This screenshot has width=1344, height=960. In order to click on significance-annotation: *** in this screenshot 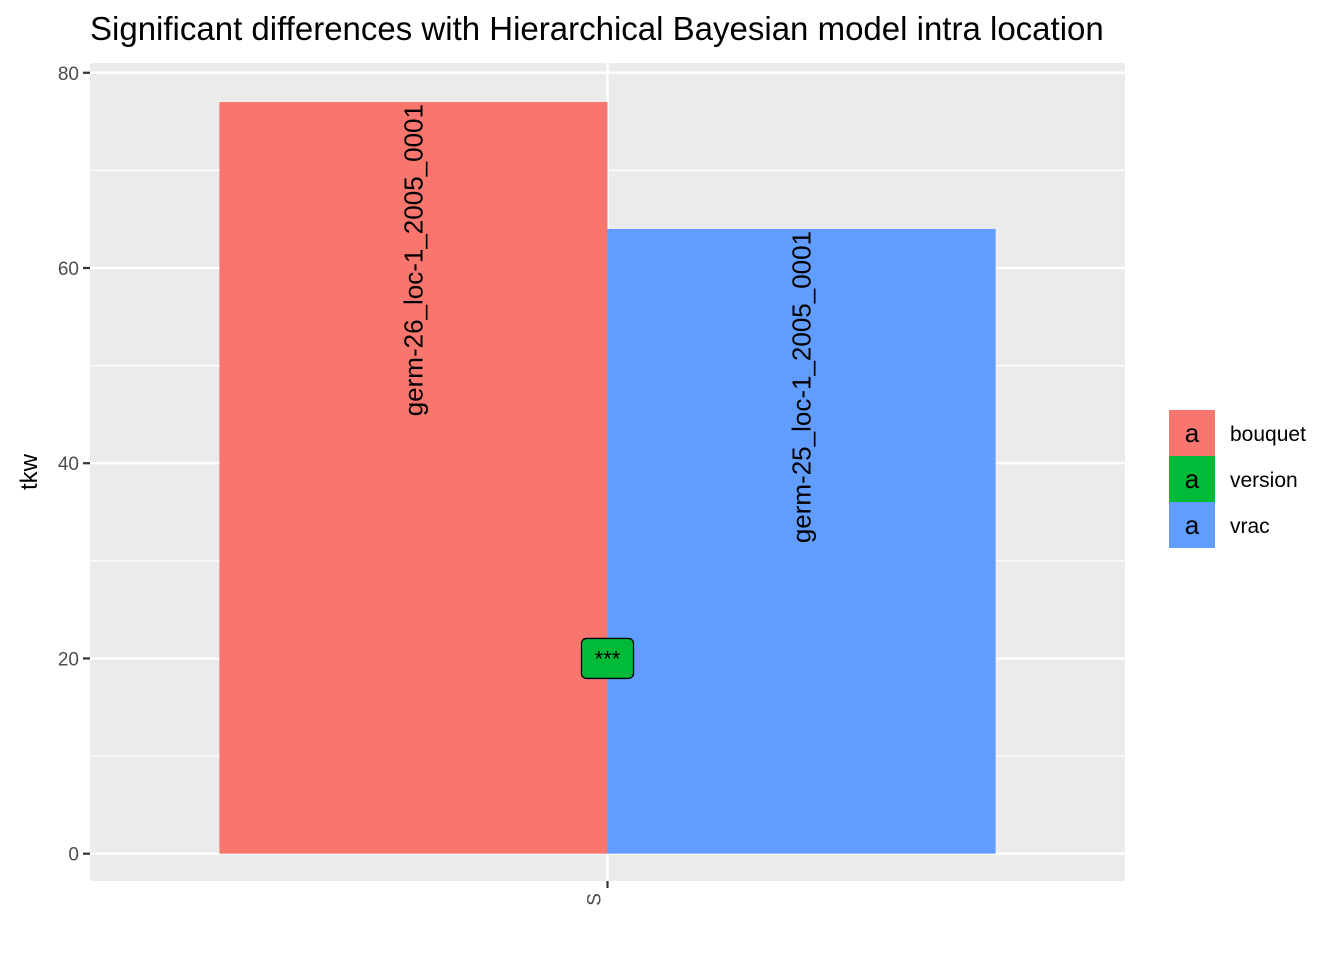, I will do `click(607, 658)`.